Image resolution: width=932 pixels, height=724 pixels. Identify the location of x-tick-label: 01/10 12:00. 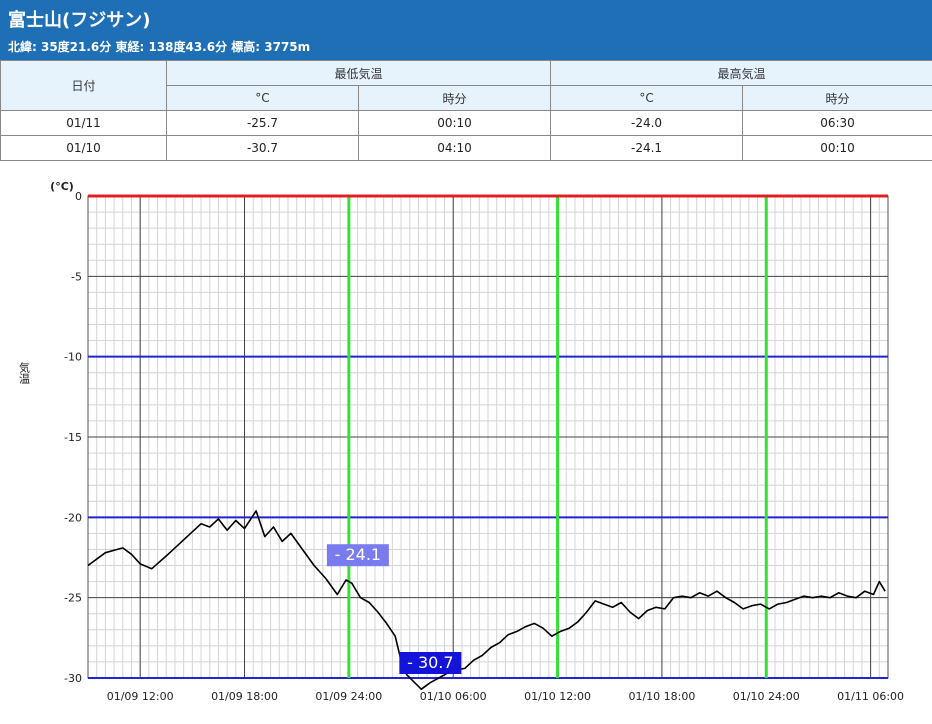
(557, 696).